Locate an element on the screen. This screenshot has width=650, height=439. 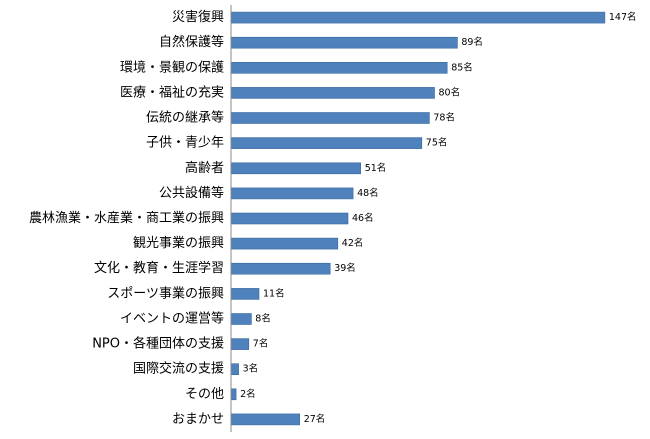
value-label: 42名 is located at coordinates (353, 243).